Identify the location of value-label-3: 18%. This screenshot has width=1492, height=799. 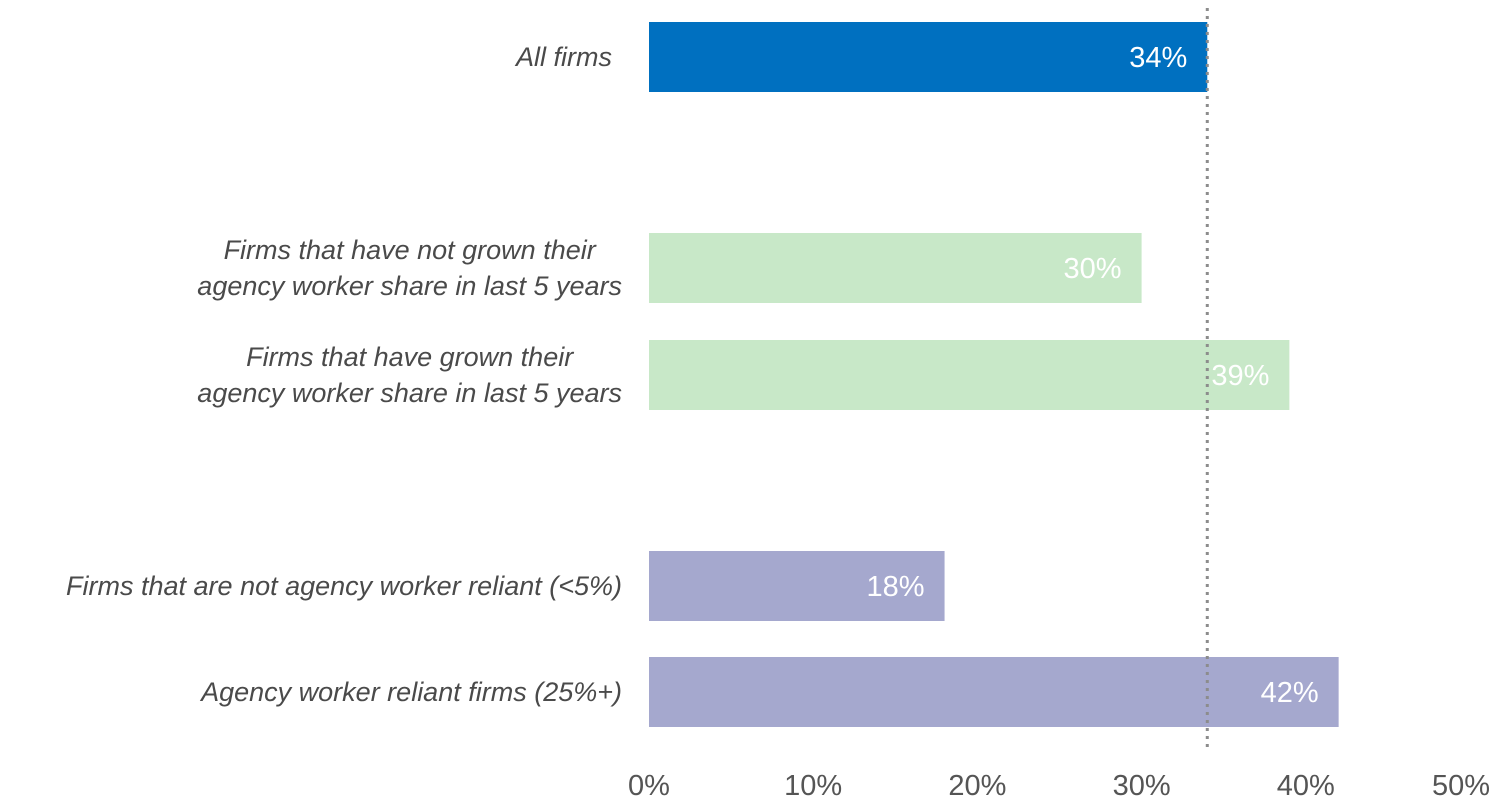
(896, 587).